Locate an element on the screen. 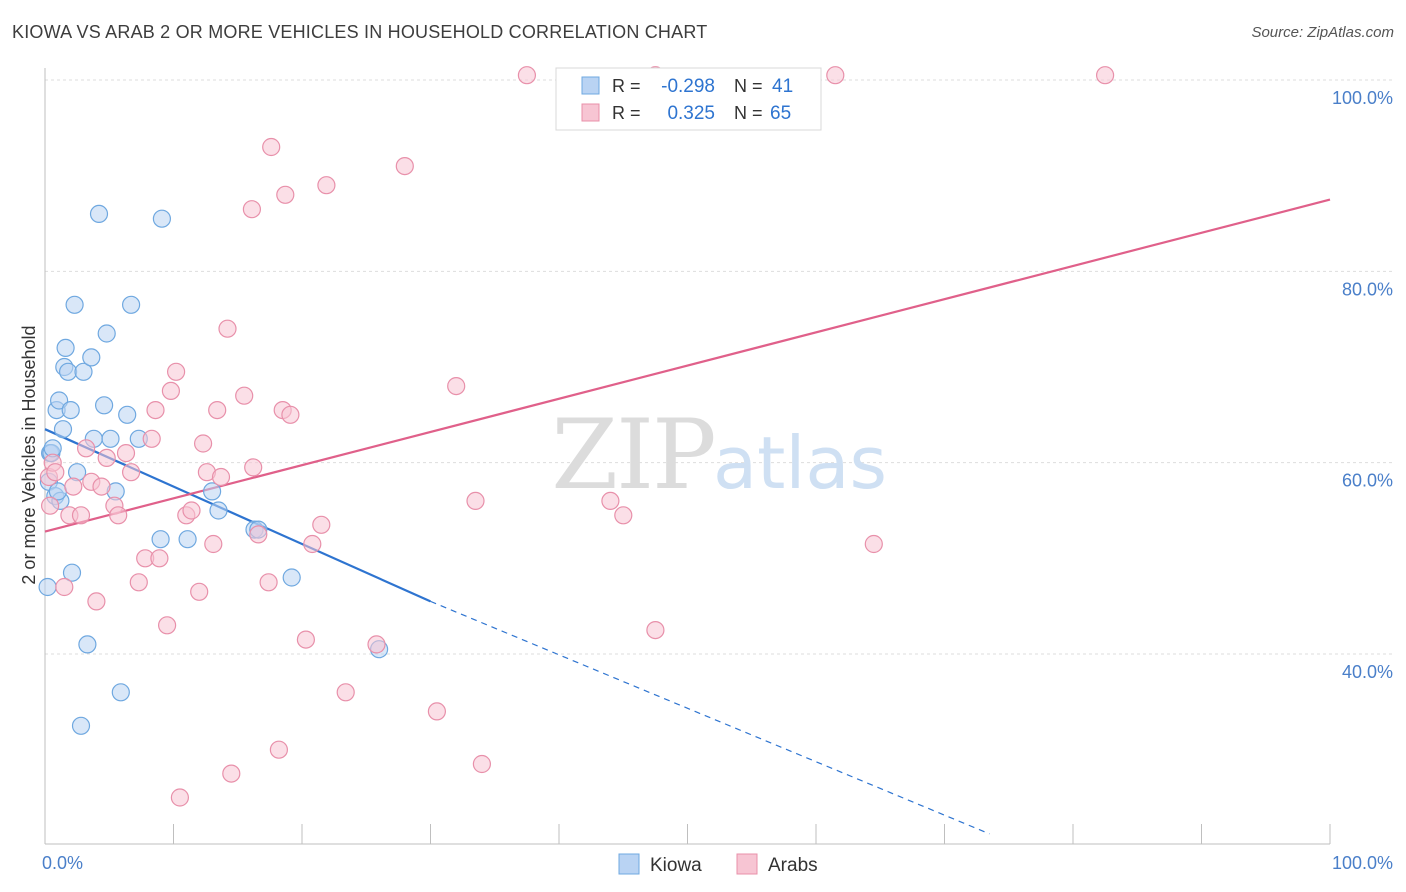 The height and width of the screenshot is (892, 1406). stats-legend: R = -0.298 N = 41 R = 0.325 N = 65 is located at coordinates (688, 99).